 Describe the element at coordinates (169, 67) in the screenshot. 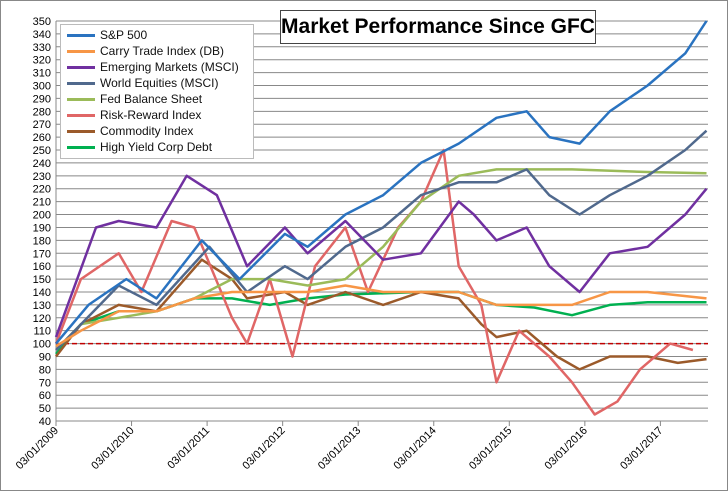

I see `legend-label: Emerging Markets (MSCI)` at that location.